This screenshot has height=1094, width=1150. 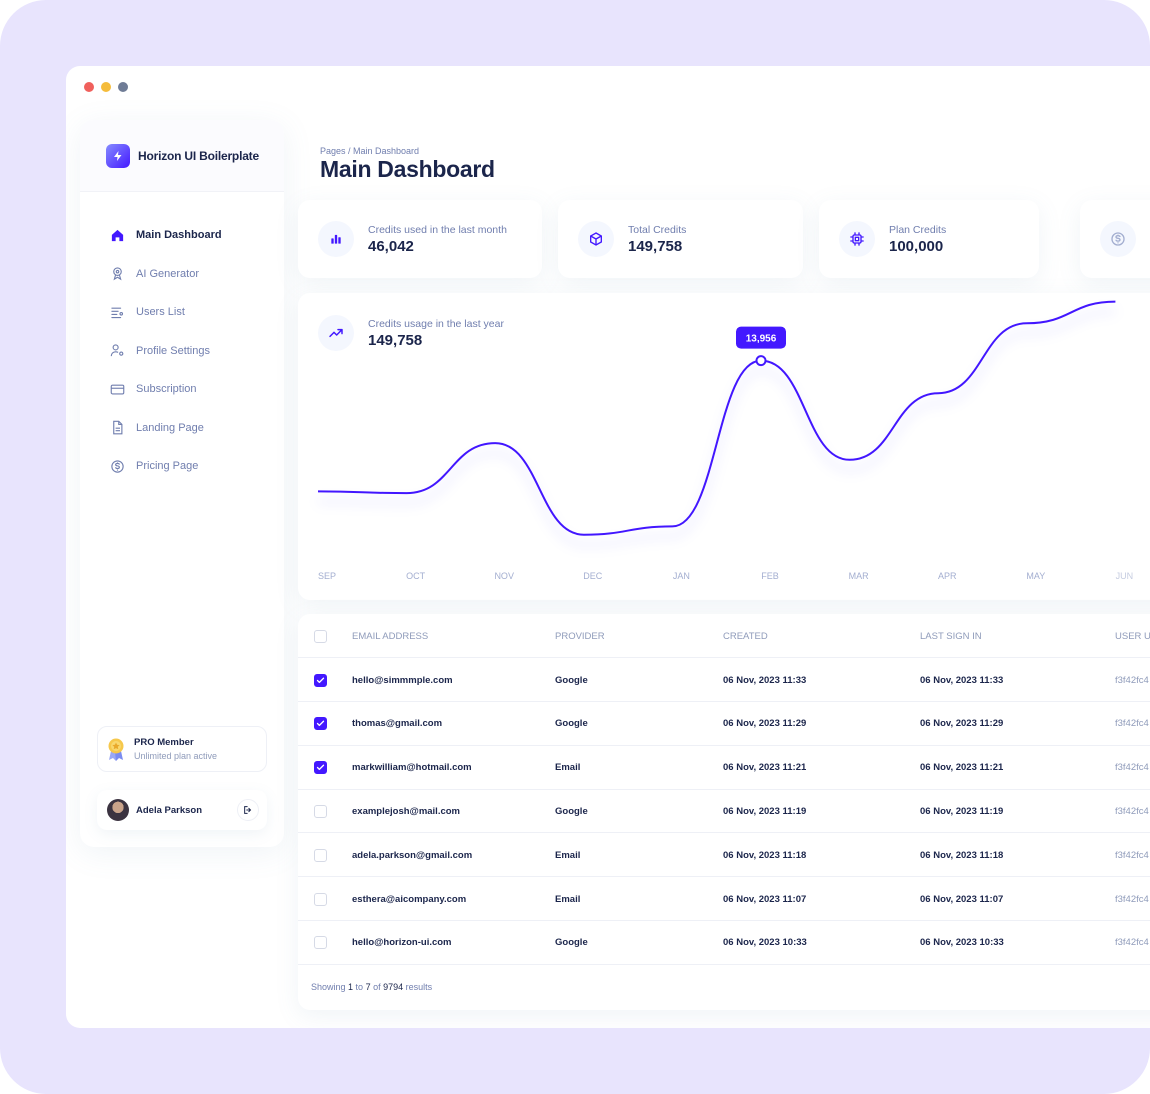 What do you see at coordinates (765, 855) in the screenshot?
I see `cell-created: 06 Nov, 2023 11:18` at bounding box center [765, 855].